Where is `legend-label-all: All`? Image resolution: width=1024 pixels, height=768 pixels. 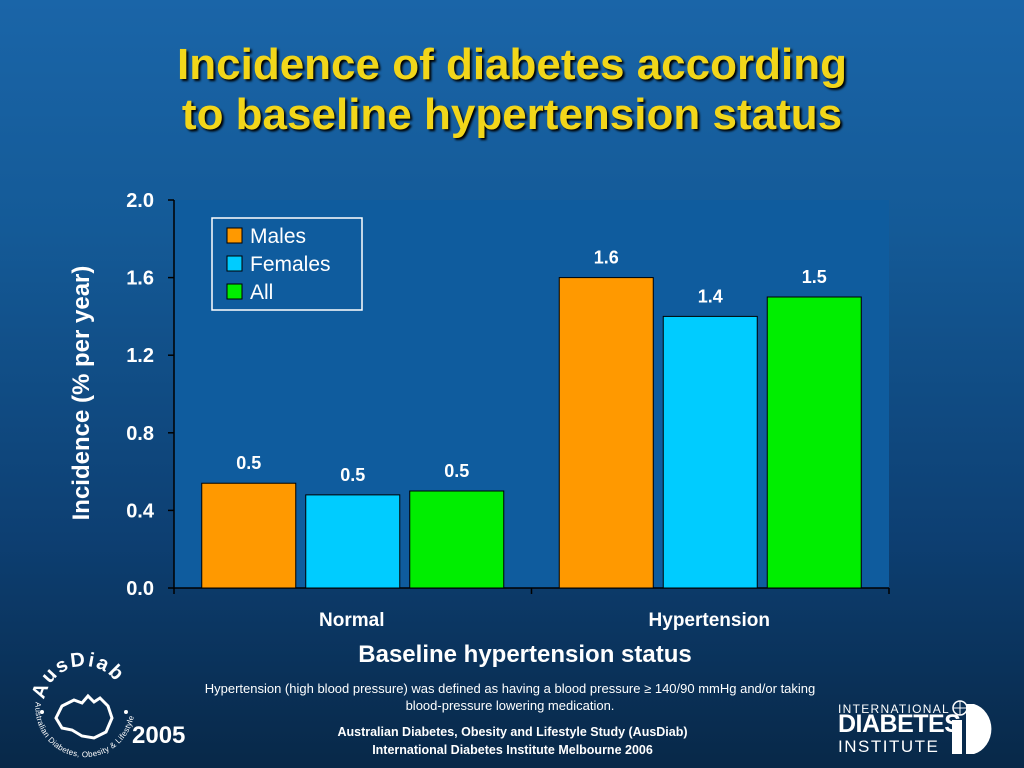 legend-label-all: All is located at coordinates (261, 292).